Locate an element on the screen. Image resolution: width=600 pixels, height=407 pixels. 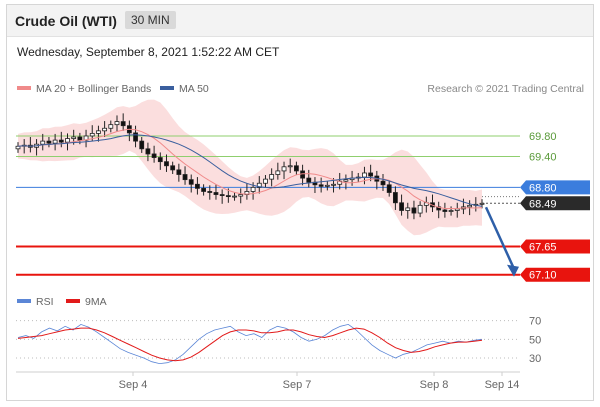
x-axis: Sep 4 Sep 7 Sep 8 Sep 14 is located at coordinates (319, 381).